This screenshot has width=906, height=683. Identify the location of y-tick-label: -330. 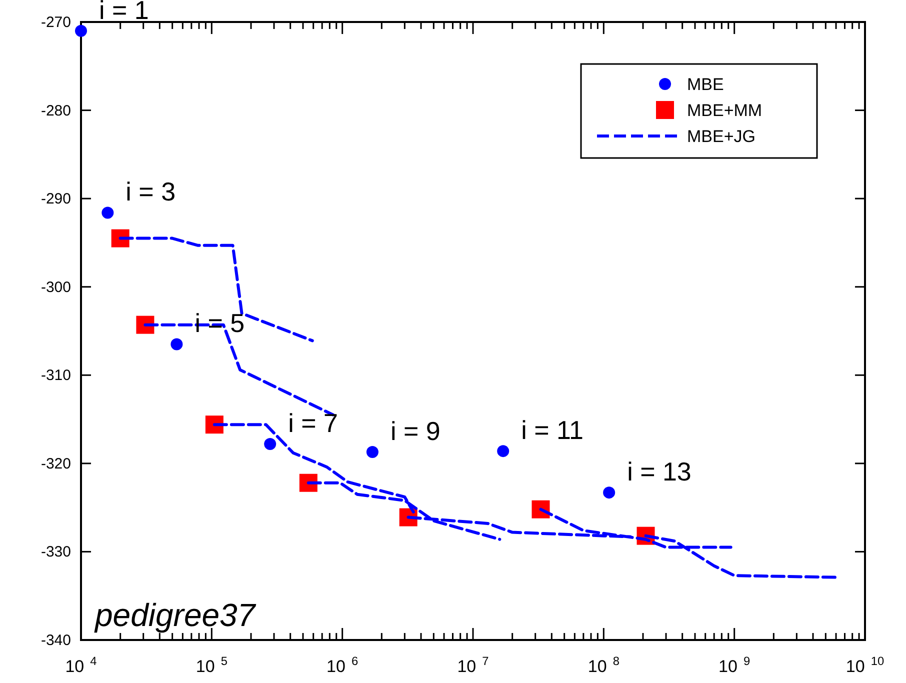
(55, 552).